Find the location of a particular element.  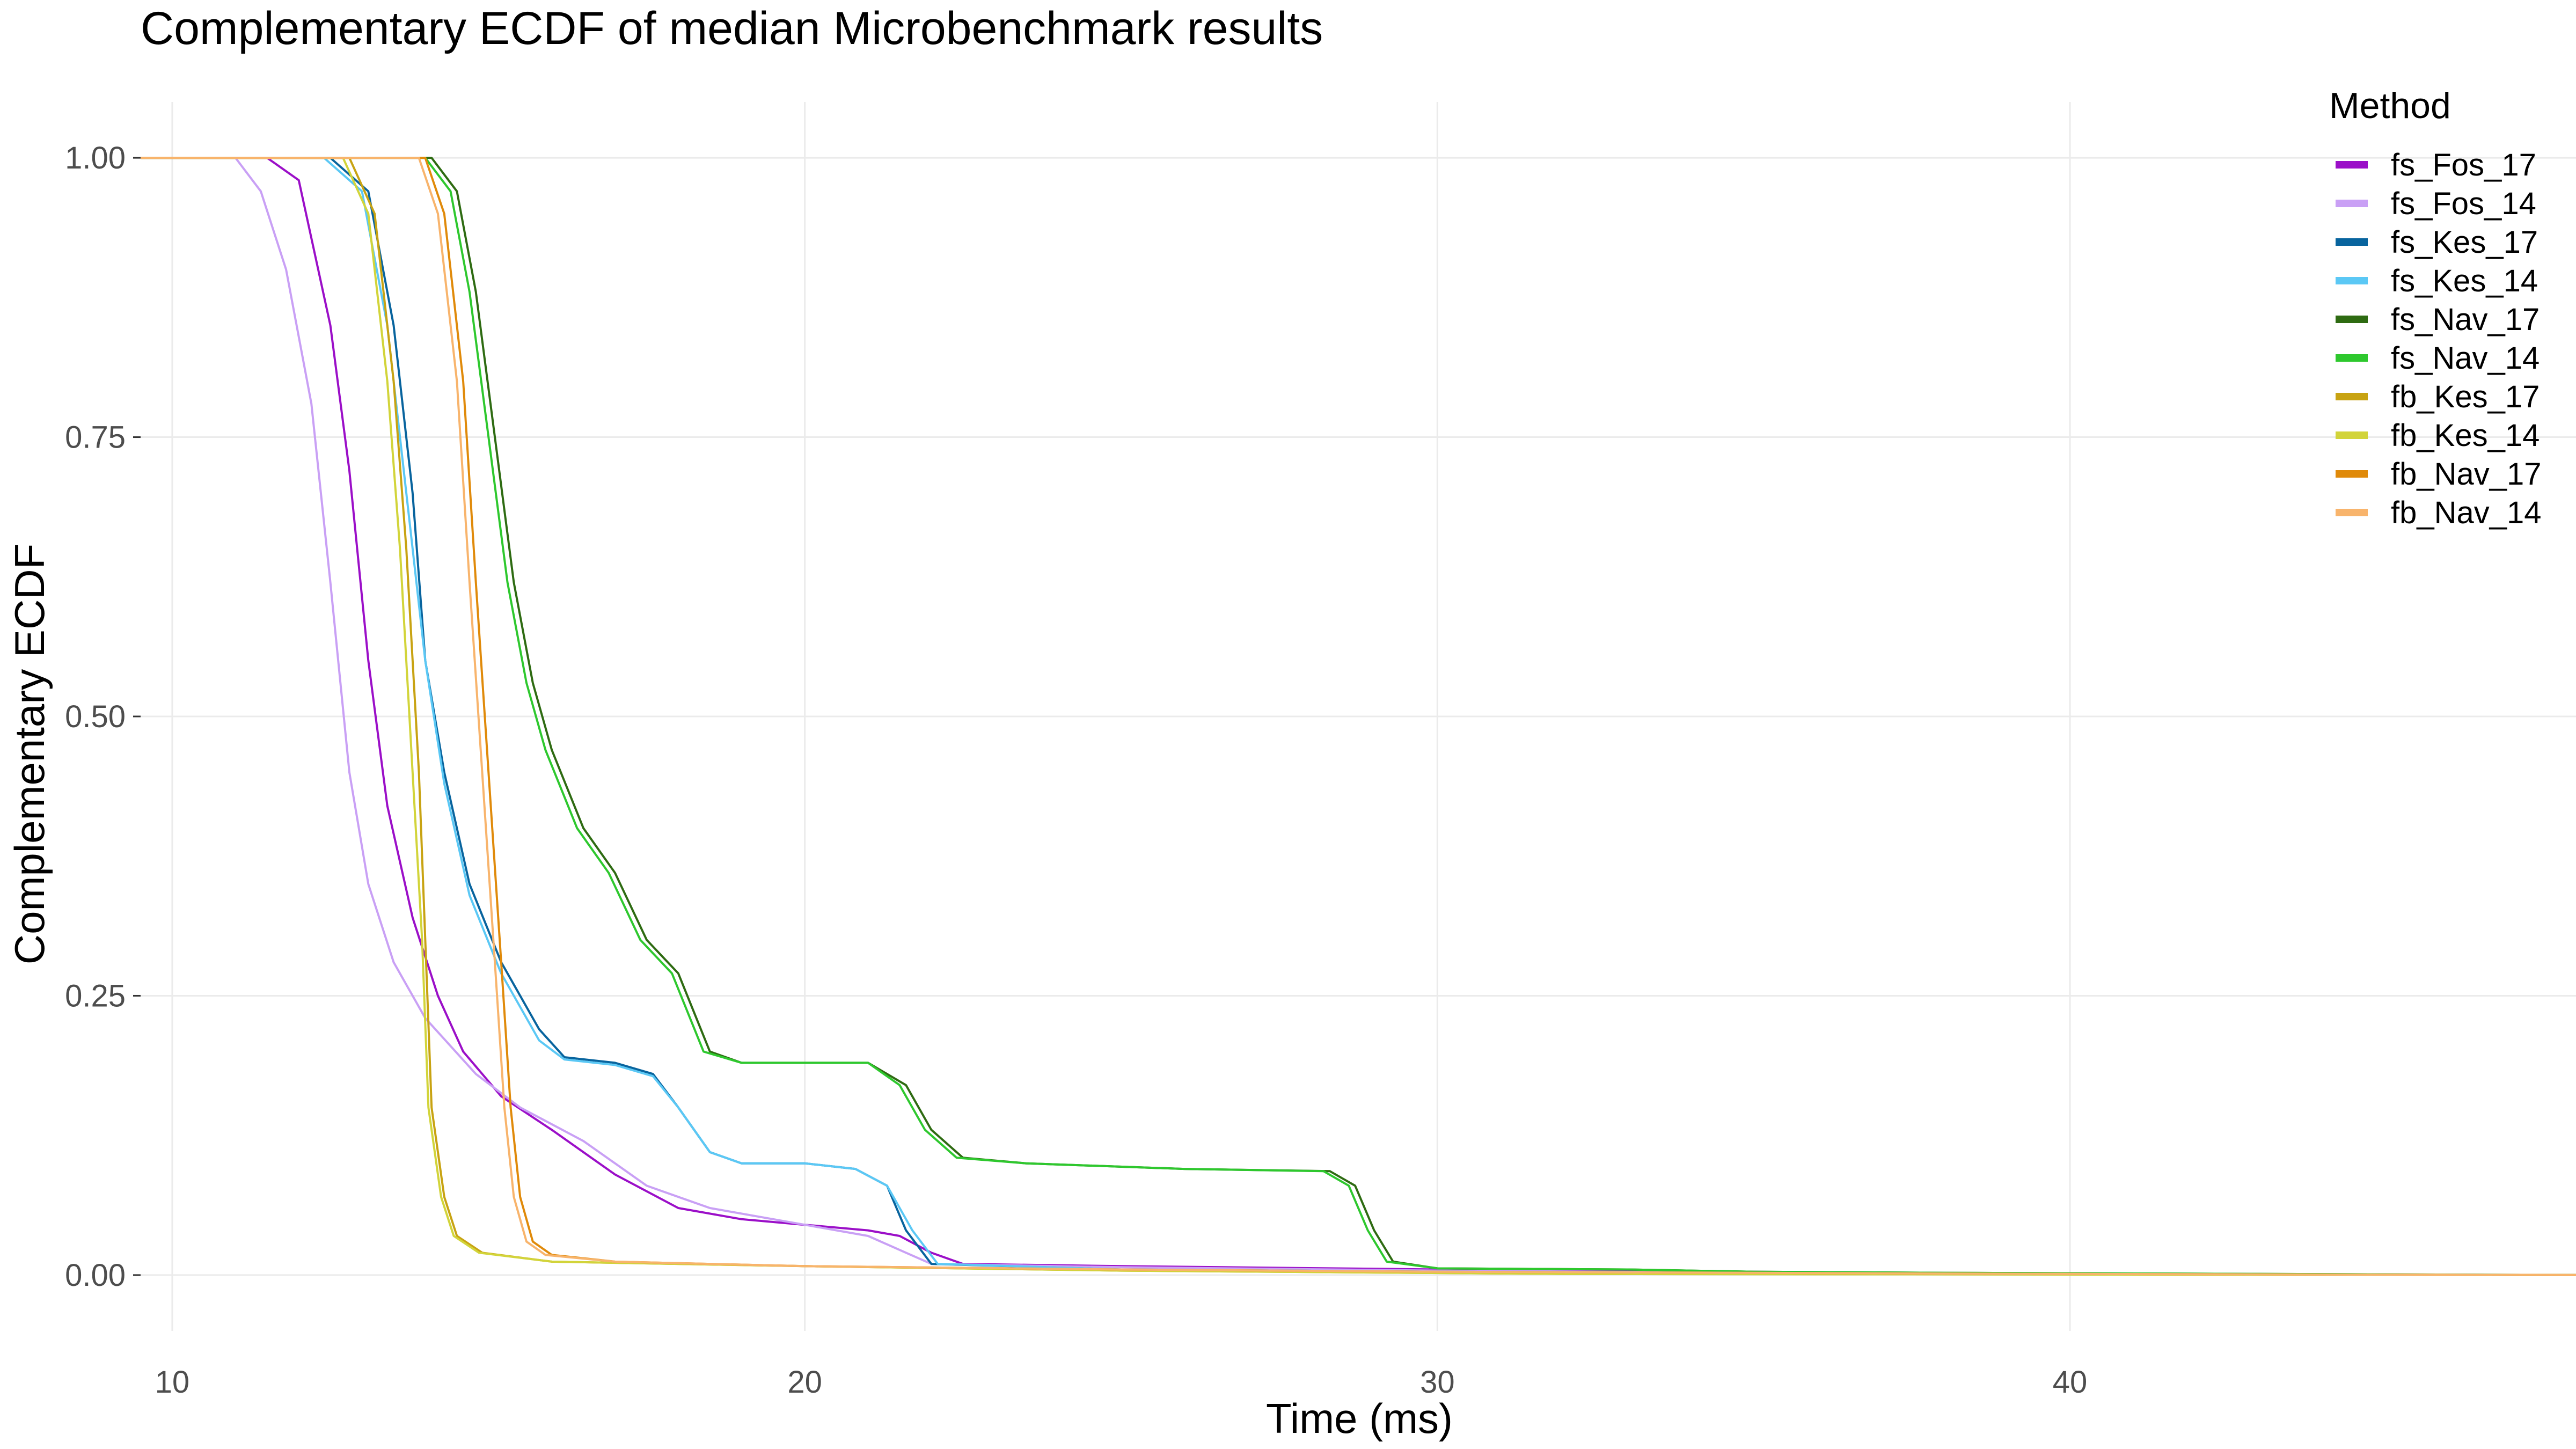

legend-label-fs_Fos_17: fs_Fos_17 is located at coordinates (2463, 165).